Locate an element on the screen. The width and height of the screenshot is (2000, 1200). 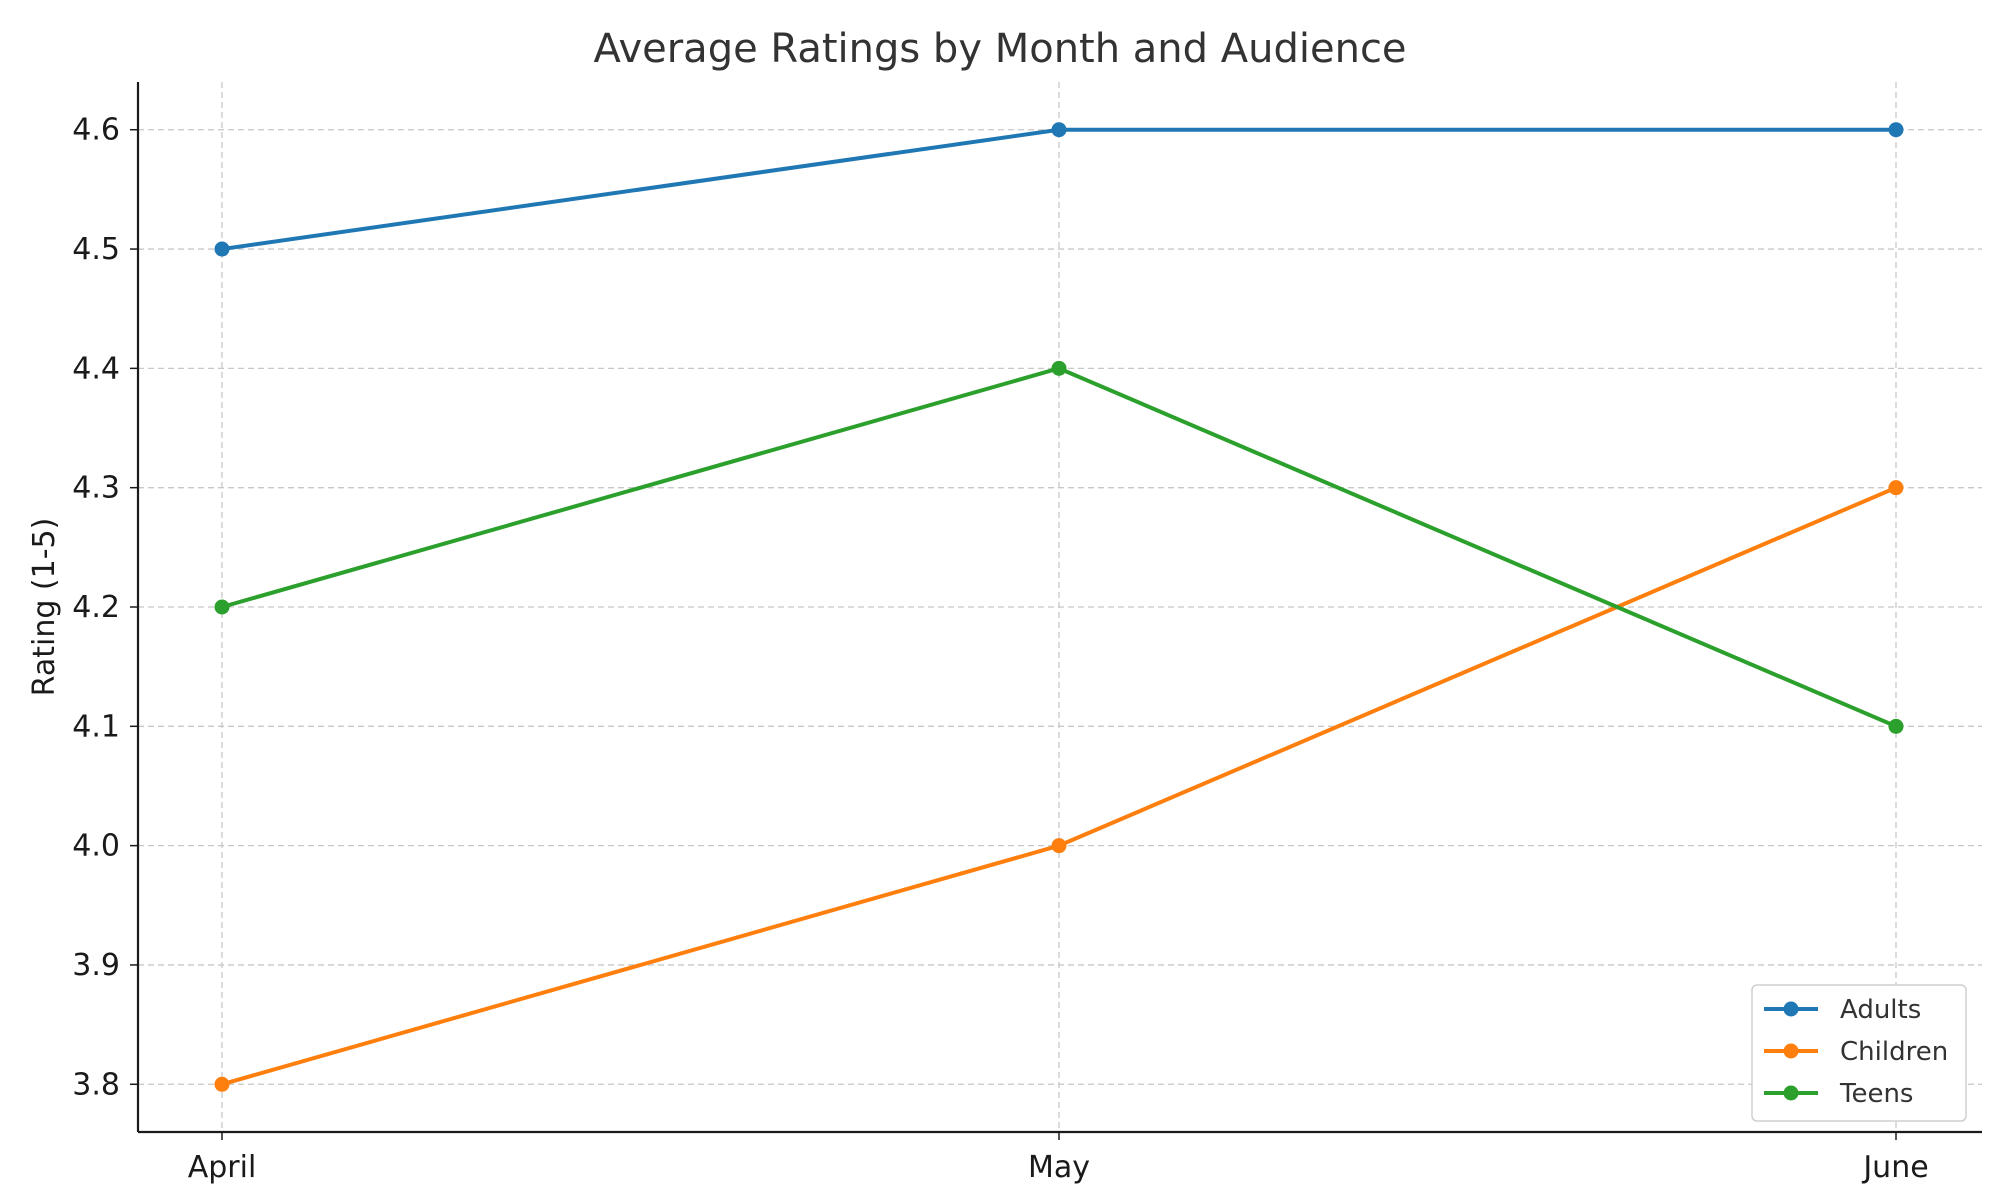
x-tick-label: April is located at coordinates (222, 1167).